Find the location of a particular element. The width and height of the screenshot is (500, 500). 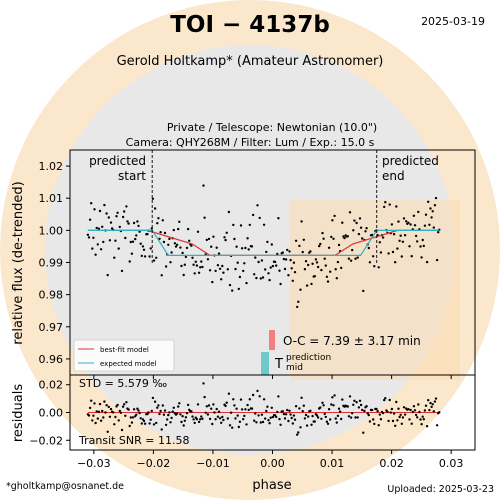

legend-best-fit-label: best-fit model is located at coordinates (124, 350).